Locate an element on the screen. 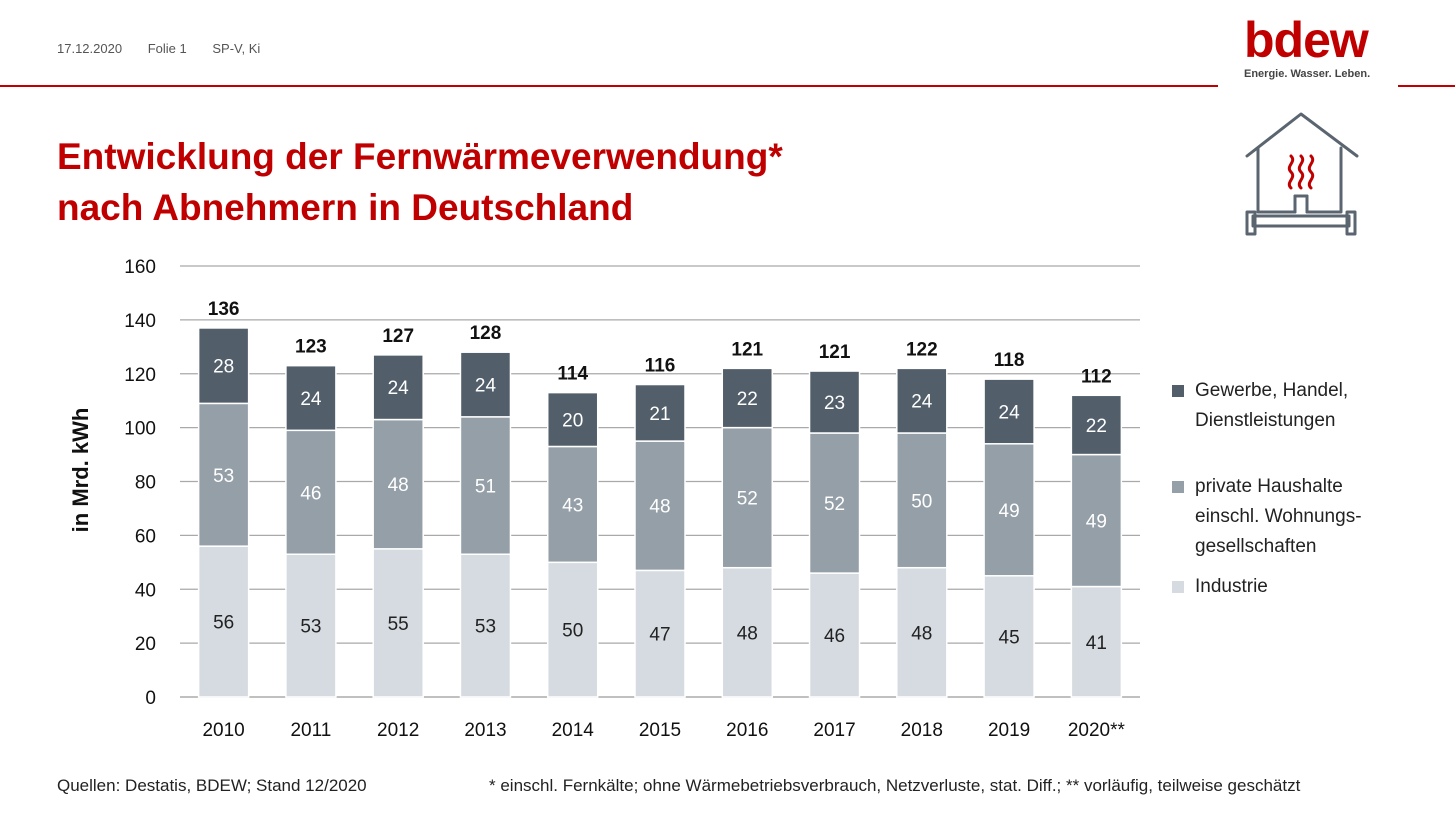 The image size is (1455, 814). bar-value-label: 20 is located at coordinates (572, 421).